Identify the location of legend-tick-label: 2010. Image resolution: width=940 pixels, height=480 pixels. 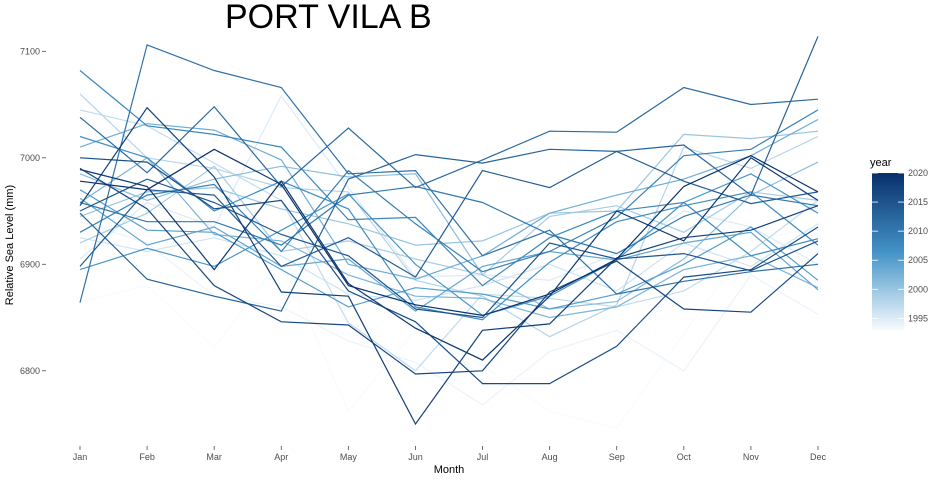
(918, 231).